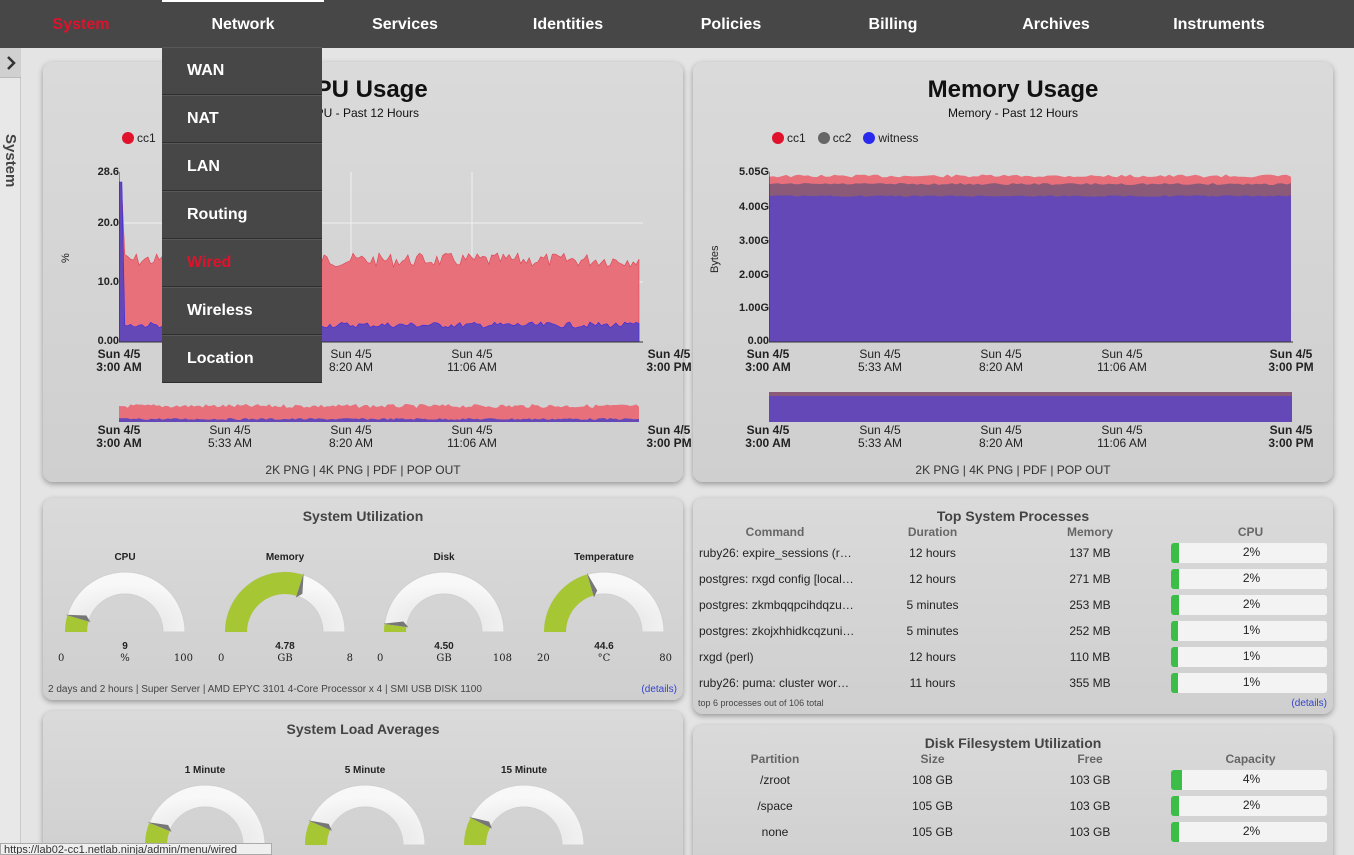 This screenshot has width=1354, height=855. I want to click on cell-size: 105 GB, so click(932, 806).